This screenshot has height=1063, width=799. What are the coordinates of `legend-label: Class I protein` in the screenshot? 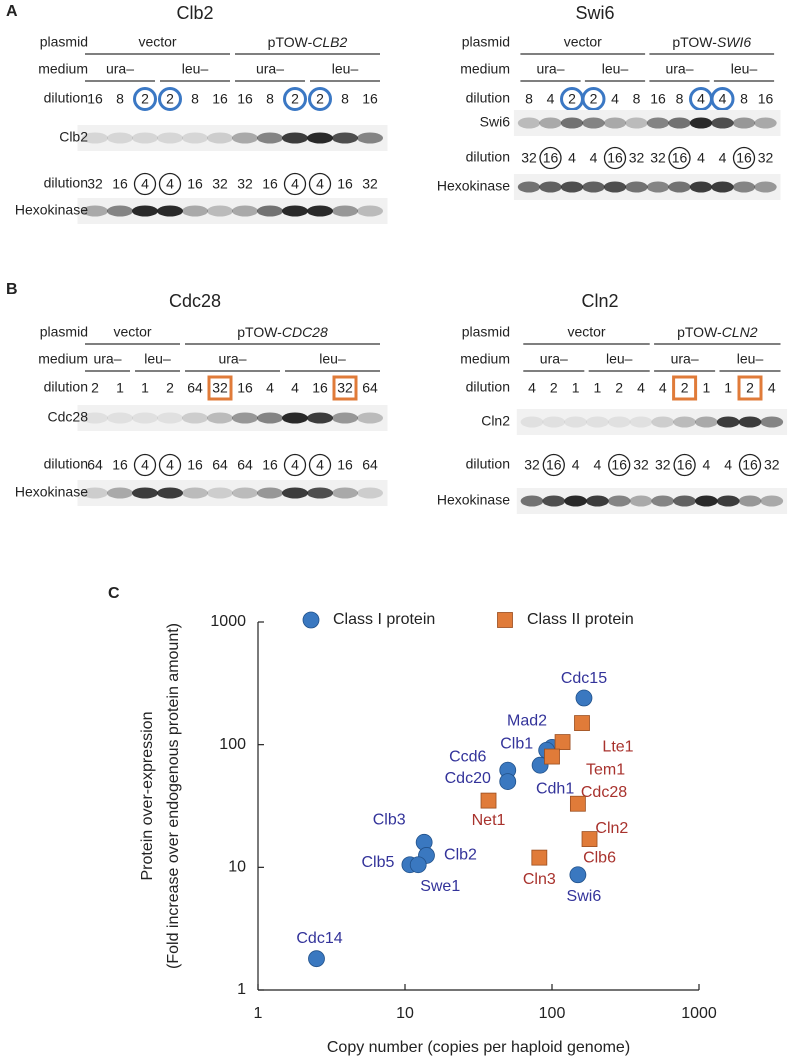 It's located at (384, 619).